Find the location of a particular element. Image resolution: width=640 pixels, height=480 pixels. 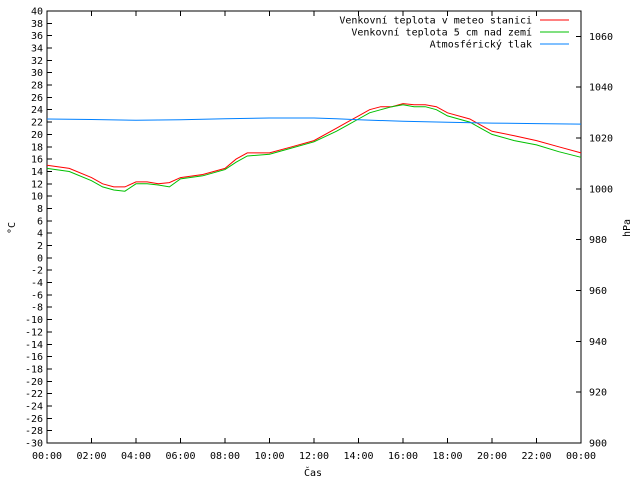

y2-tick-label: 1000 is located at coordinates (601, 189).